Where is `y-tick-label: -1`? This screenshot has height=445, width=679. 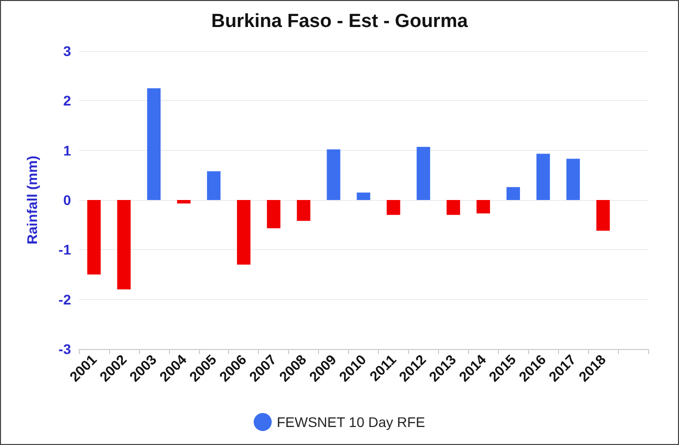 y-tick-label: -1 is located at coordinates (65, 250).